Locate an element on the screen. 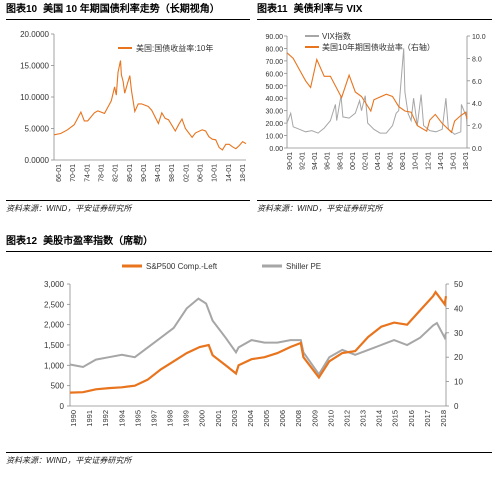 The height and width of the screenshot is (477, 496). x-tick-label: 74-01 is located at coordinates (87, 173).